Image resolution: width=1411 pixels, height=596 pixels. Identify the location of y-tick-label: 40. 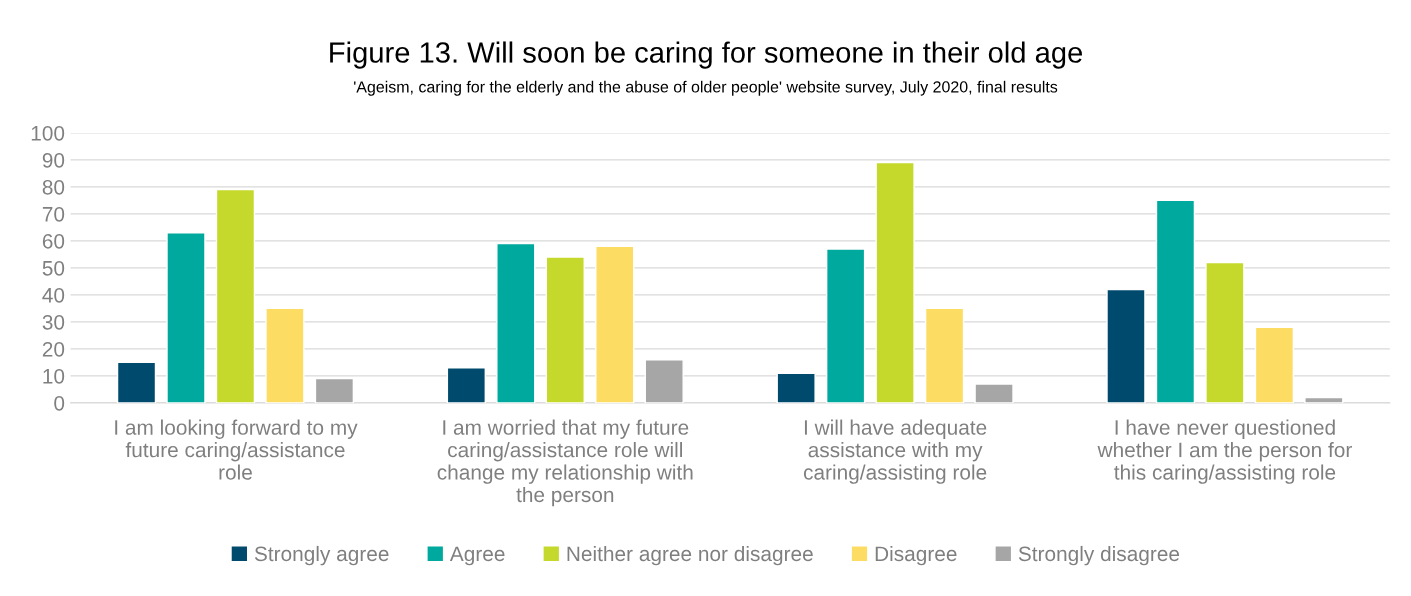
(53, 295).